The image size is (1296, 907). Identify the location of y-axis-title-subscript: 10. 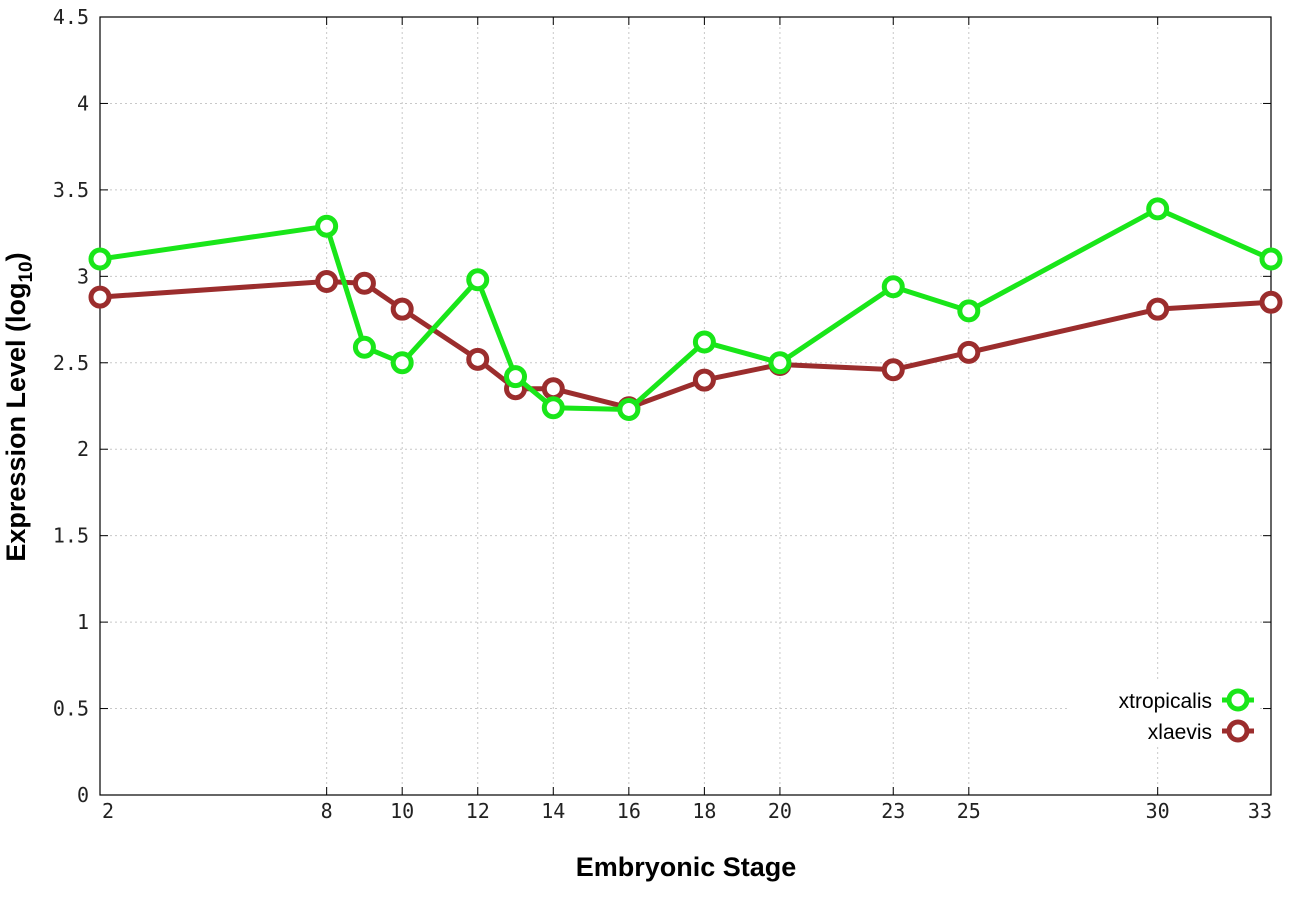
(26, 271).